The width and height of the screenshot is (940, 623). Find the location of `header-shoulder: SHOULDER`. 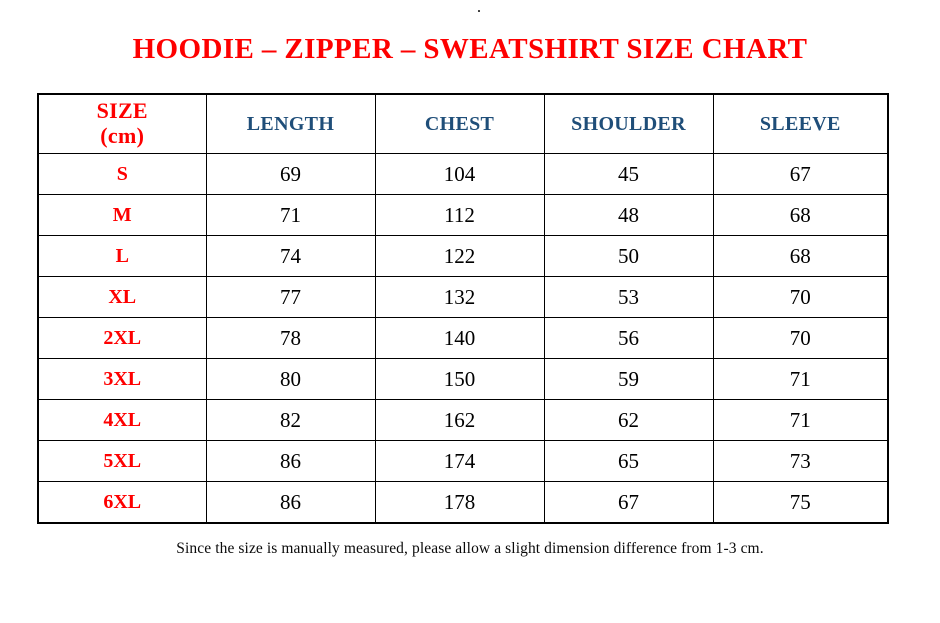

header-shoulder: SHOULDER is located at coordinates (628, 123).